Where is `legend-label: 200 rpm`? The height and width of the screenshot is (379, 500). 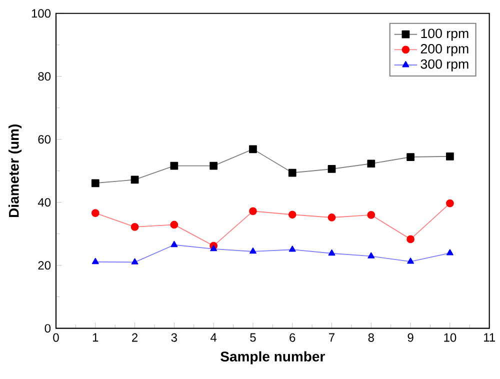
legend-label: 200 rpm is located at coordinates (444, 50).